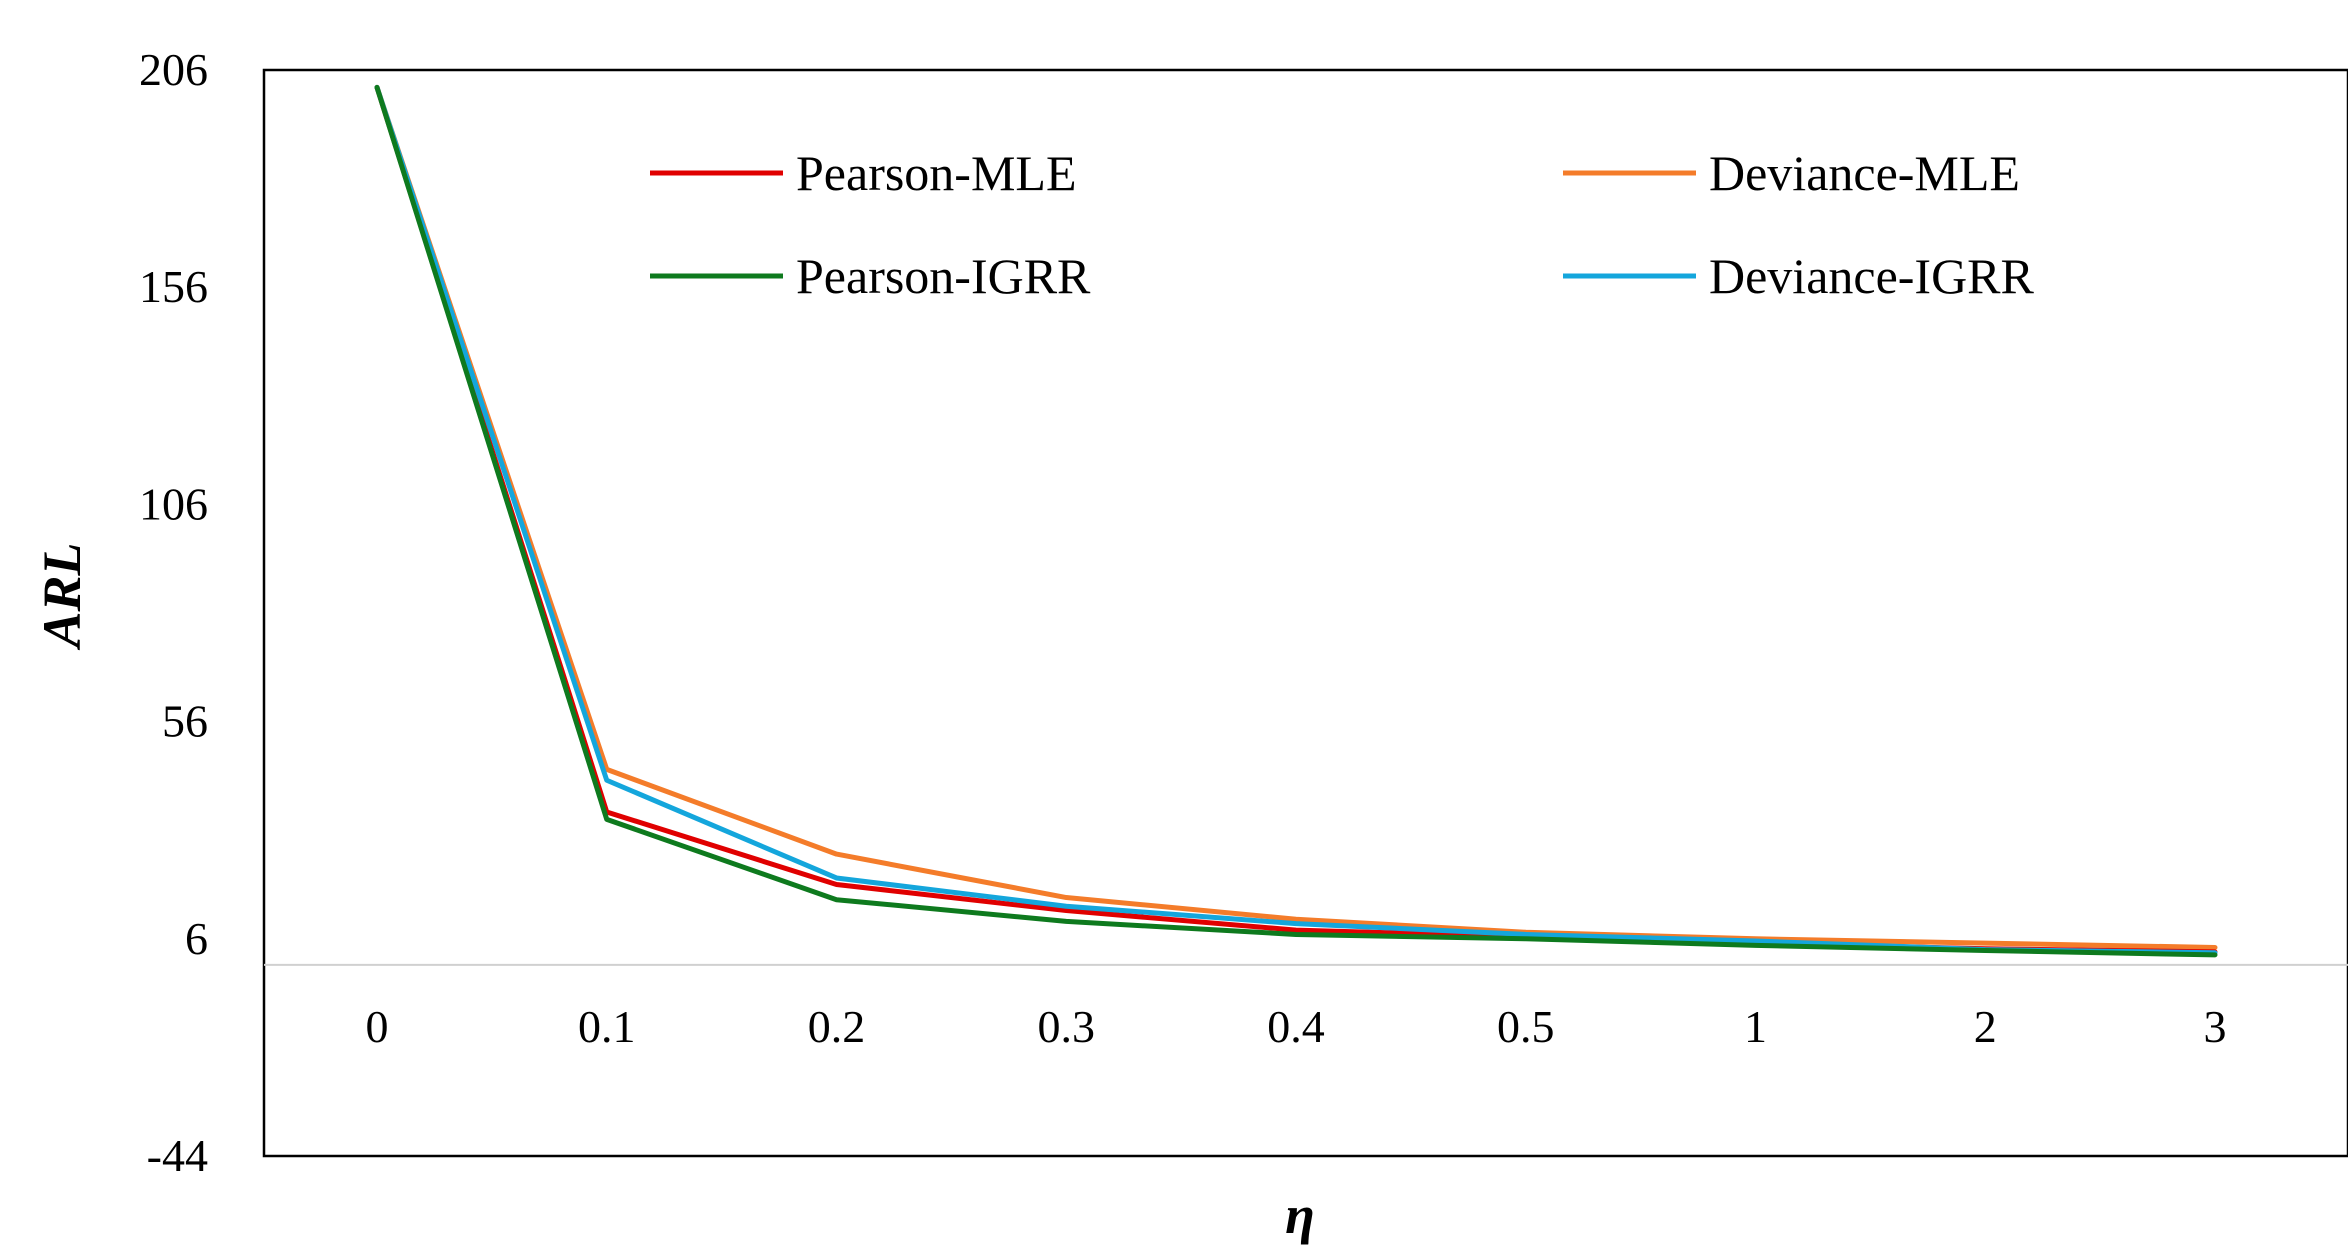  I want to click on y-axis-ticks: 206 156 106 56 6 -44, so click(173, 612).